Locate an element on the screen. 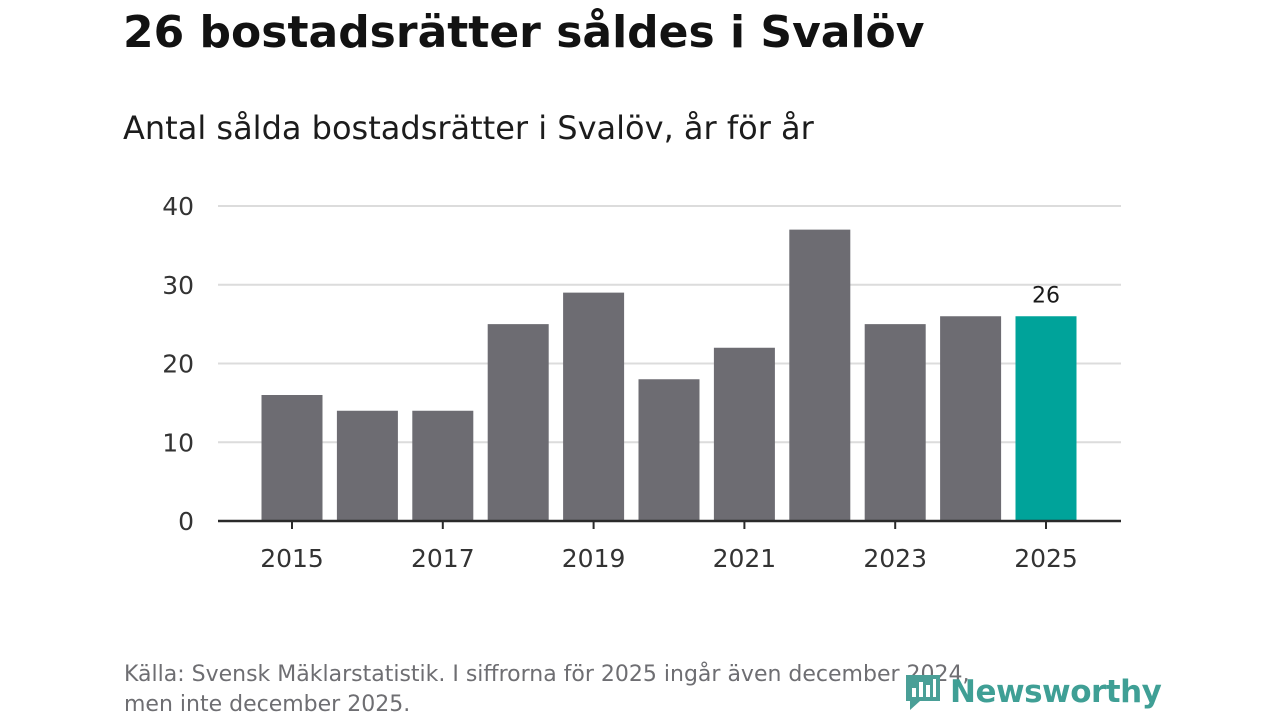  bar-2020 is located at coordinates (669, 450).